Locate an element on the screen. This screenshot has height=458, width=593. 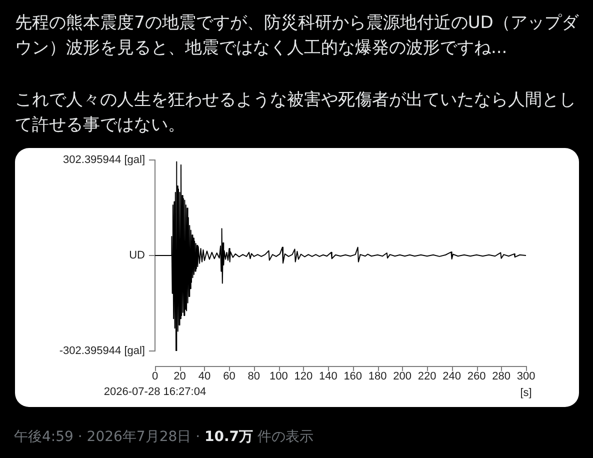
x-tick-label: 160 is located at coordinates (353, 376).